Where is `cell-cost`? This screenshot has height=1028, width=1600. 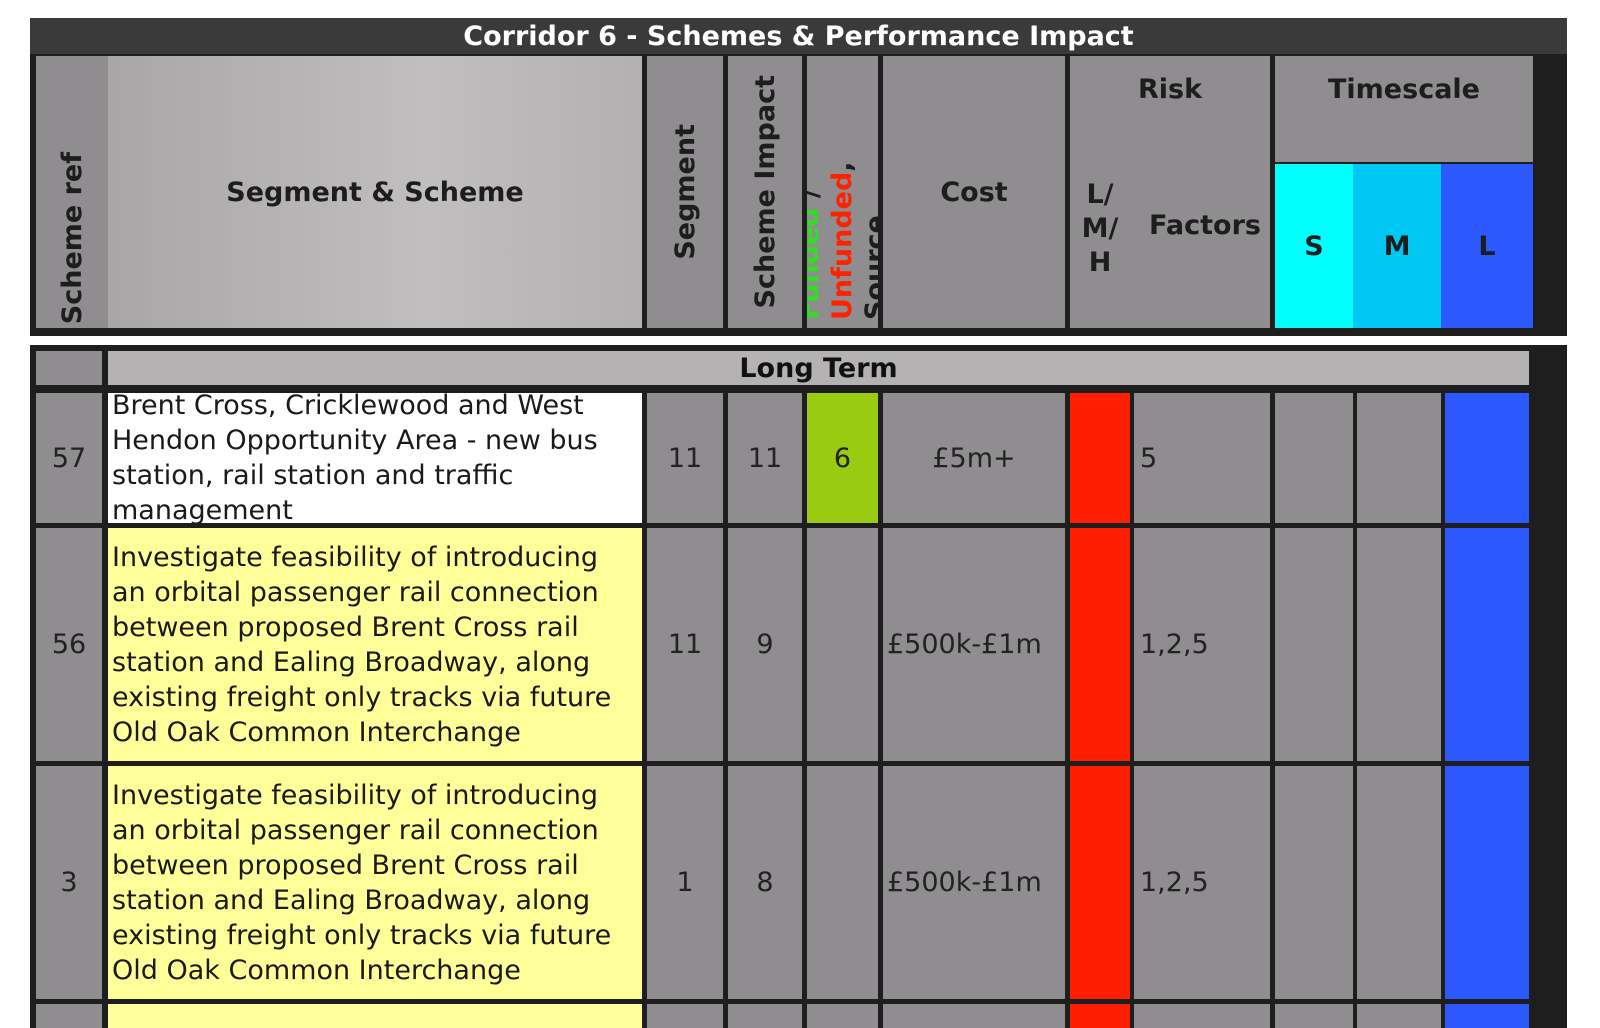
cell-cost is located at coordinates (974, 1016).